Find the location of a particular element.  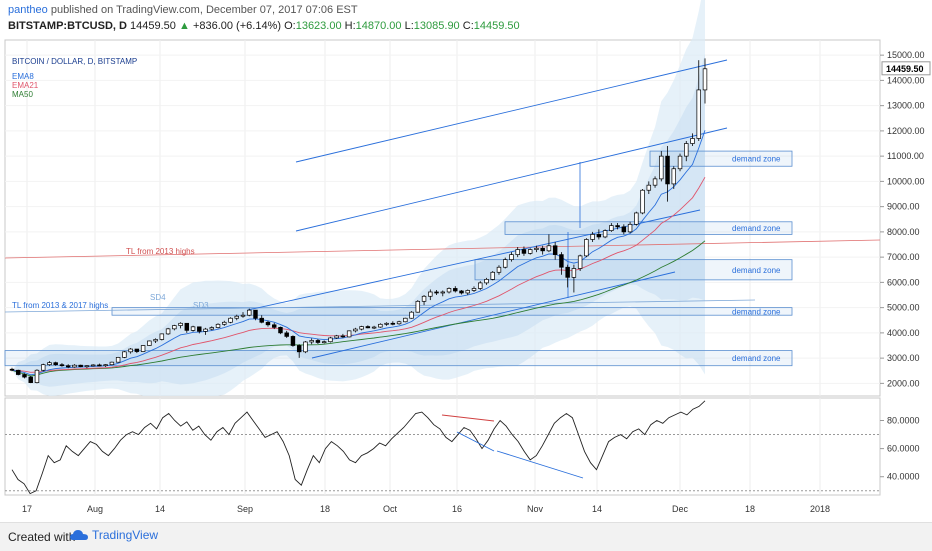

legend-ema21: EMA21 is located at coordinates (25, 85).